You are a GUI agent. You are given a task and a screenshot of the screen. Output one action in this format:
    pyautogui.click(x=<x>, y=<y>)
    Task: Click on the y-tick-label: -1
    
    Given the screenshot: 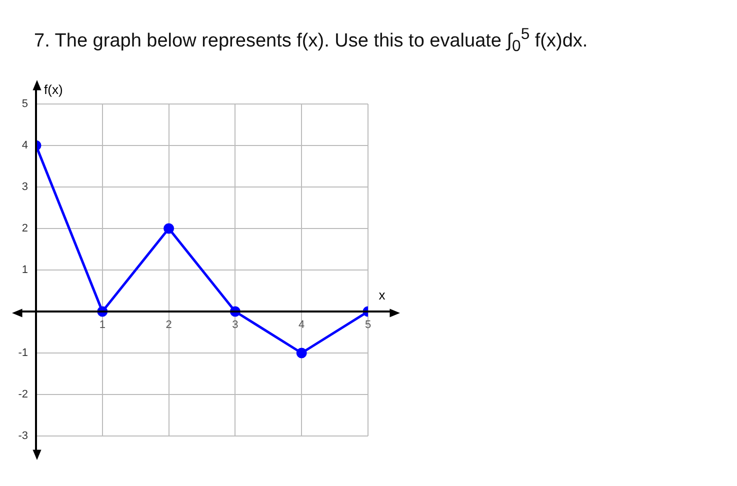 What is the action you would take?
    pyautogui.click(x=23, y=353)
    